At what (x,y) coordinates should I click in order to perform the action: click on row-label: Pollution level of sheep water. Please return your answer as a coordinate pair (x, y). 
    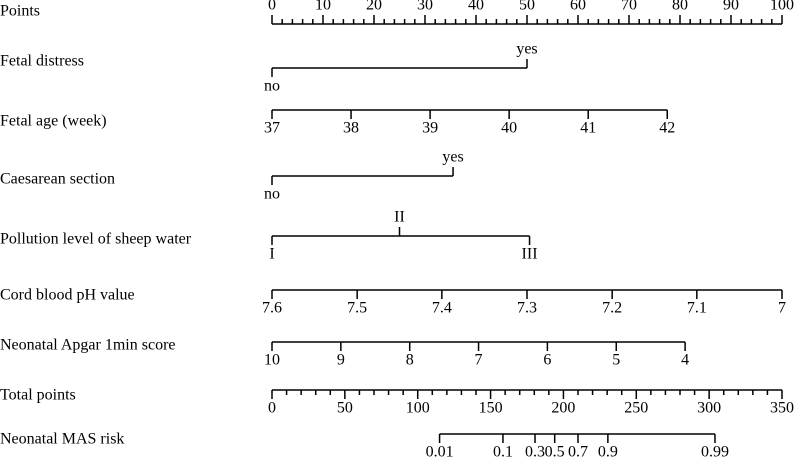
    Looking at the image, I should click on (96, 239).